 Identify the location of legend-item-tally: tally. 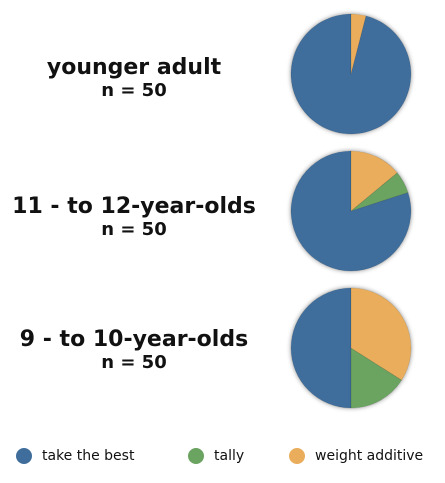
(216, 456).